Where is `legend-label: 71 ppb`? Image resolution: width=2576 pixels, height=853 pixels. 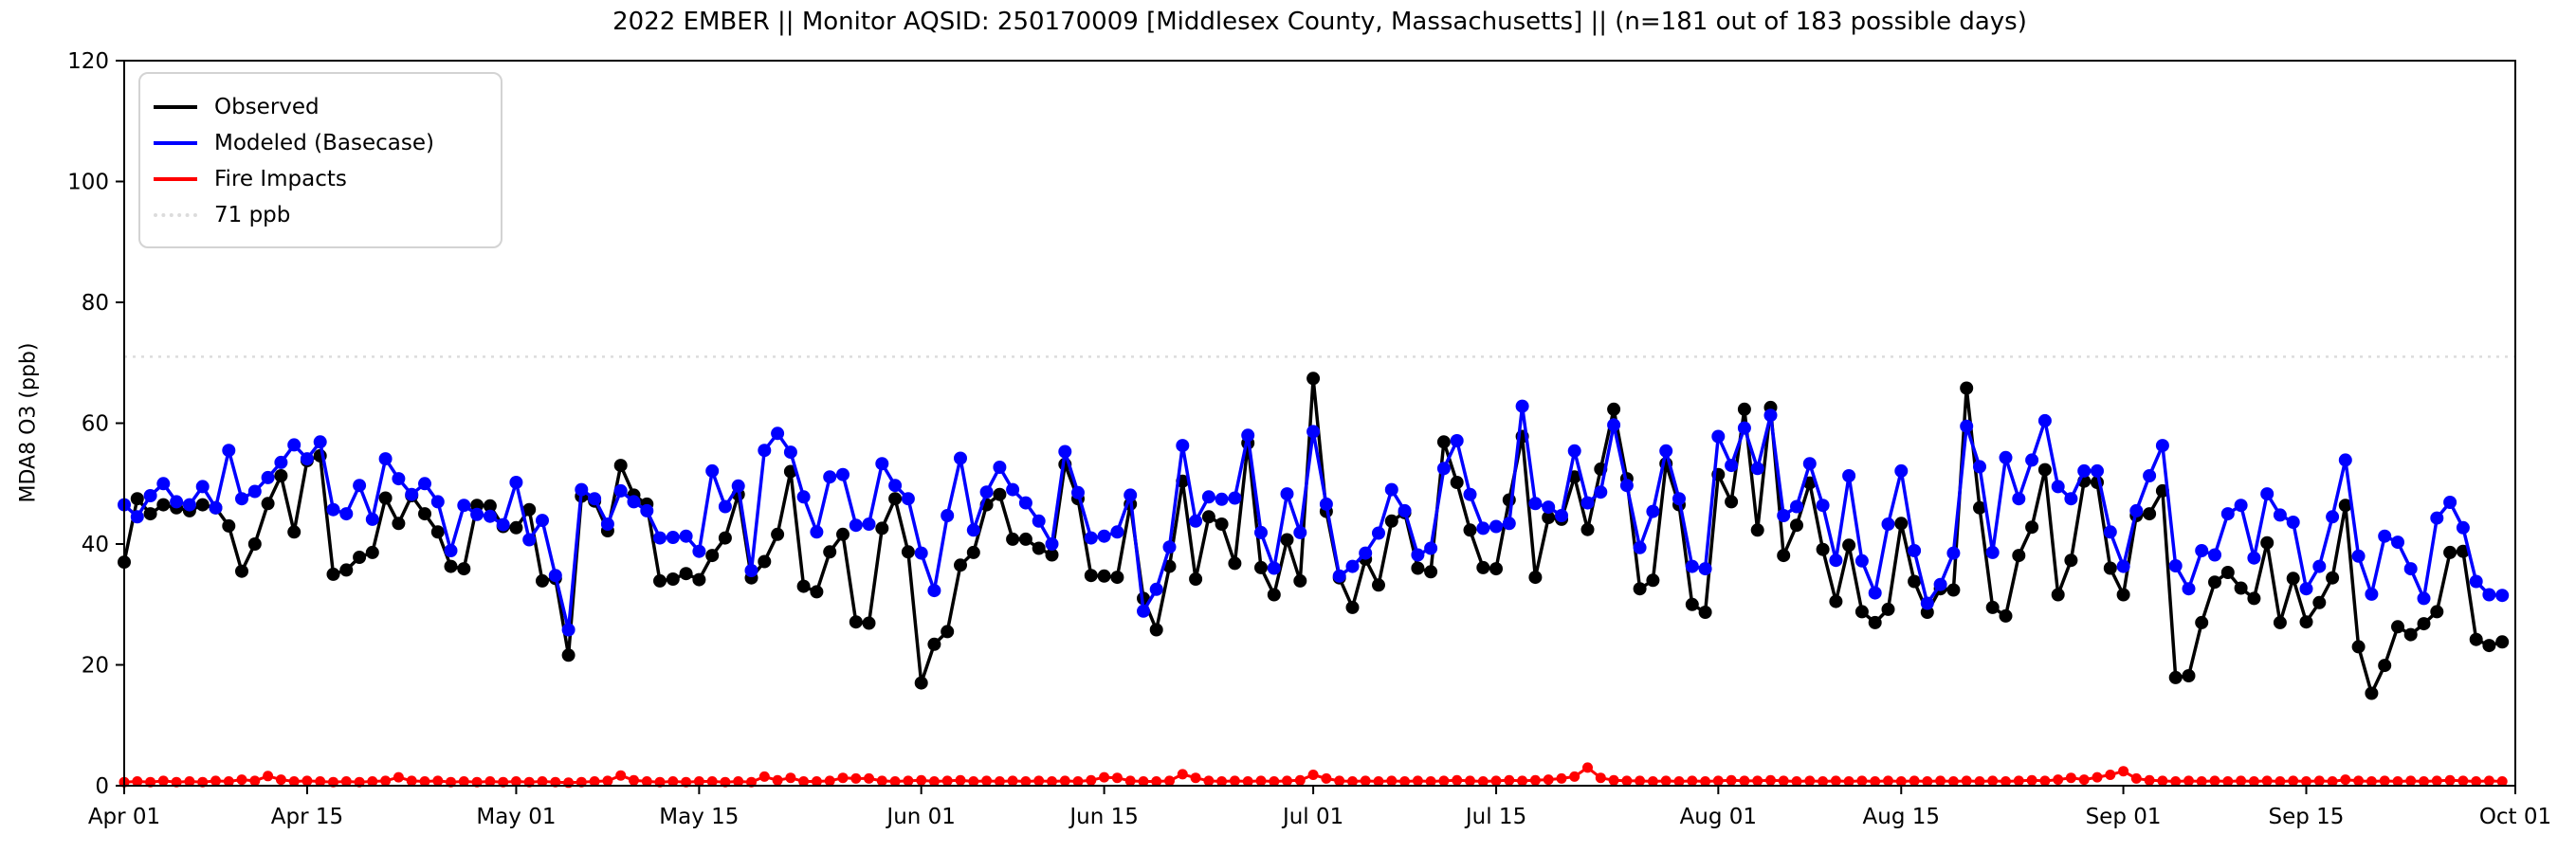
legend-label: 71 ppb is located at coordinates (252, 215).